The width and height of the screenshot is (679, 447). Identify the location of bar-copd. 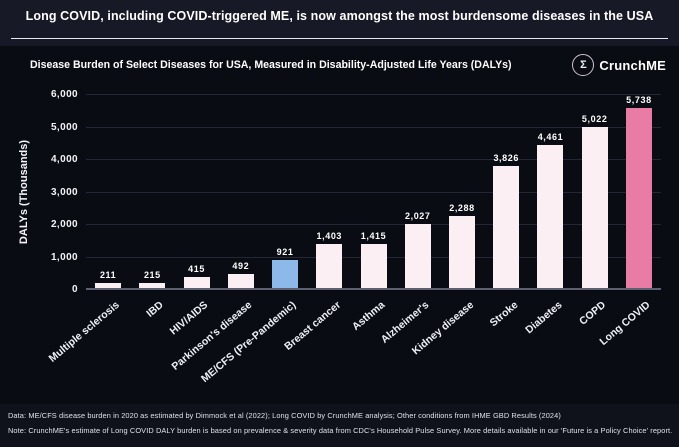
(594, 208).